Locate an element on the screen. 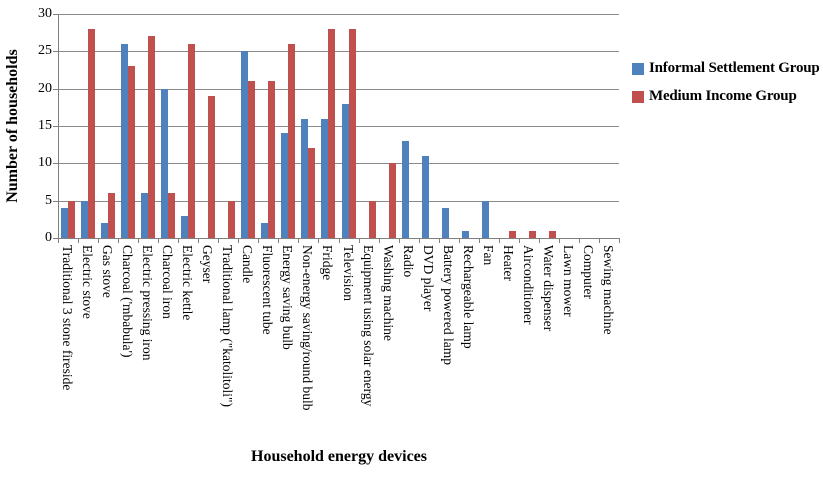  x-category-label: Traditional lamp ("katolitoli") is located at coordinates (228, 326).